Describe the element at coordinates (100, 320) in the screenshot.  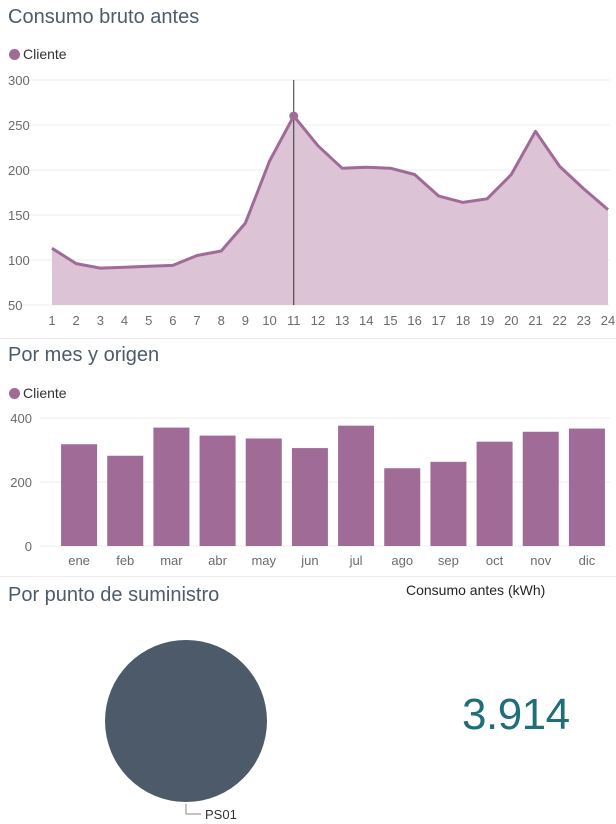
I see `x-tick-label: 3` at that location.